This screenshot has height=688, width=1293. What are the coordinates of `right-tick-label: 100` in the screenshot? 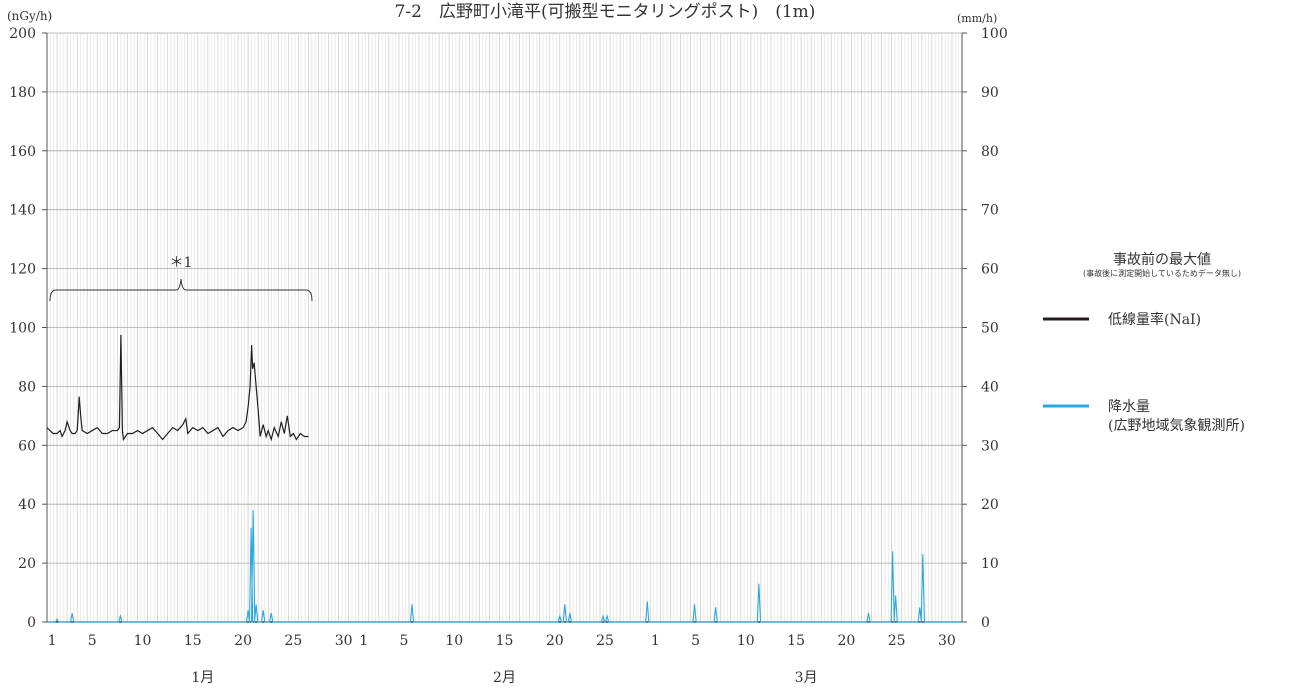 It's located at (994, 34).